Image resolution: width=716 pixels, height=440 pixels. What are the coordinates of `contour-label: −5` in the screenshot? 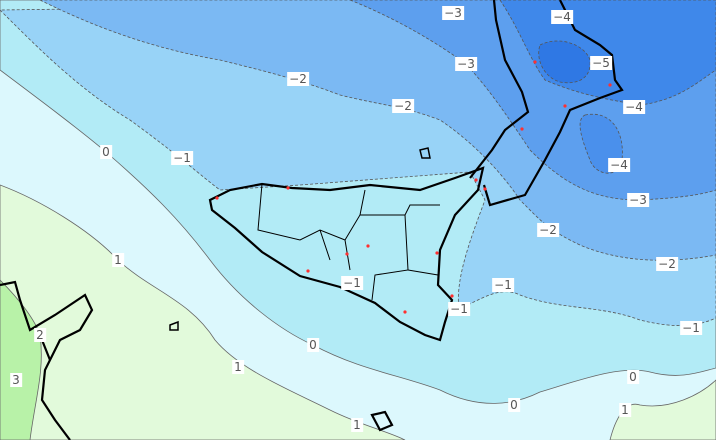 It's located at (601, 63).